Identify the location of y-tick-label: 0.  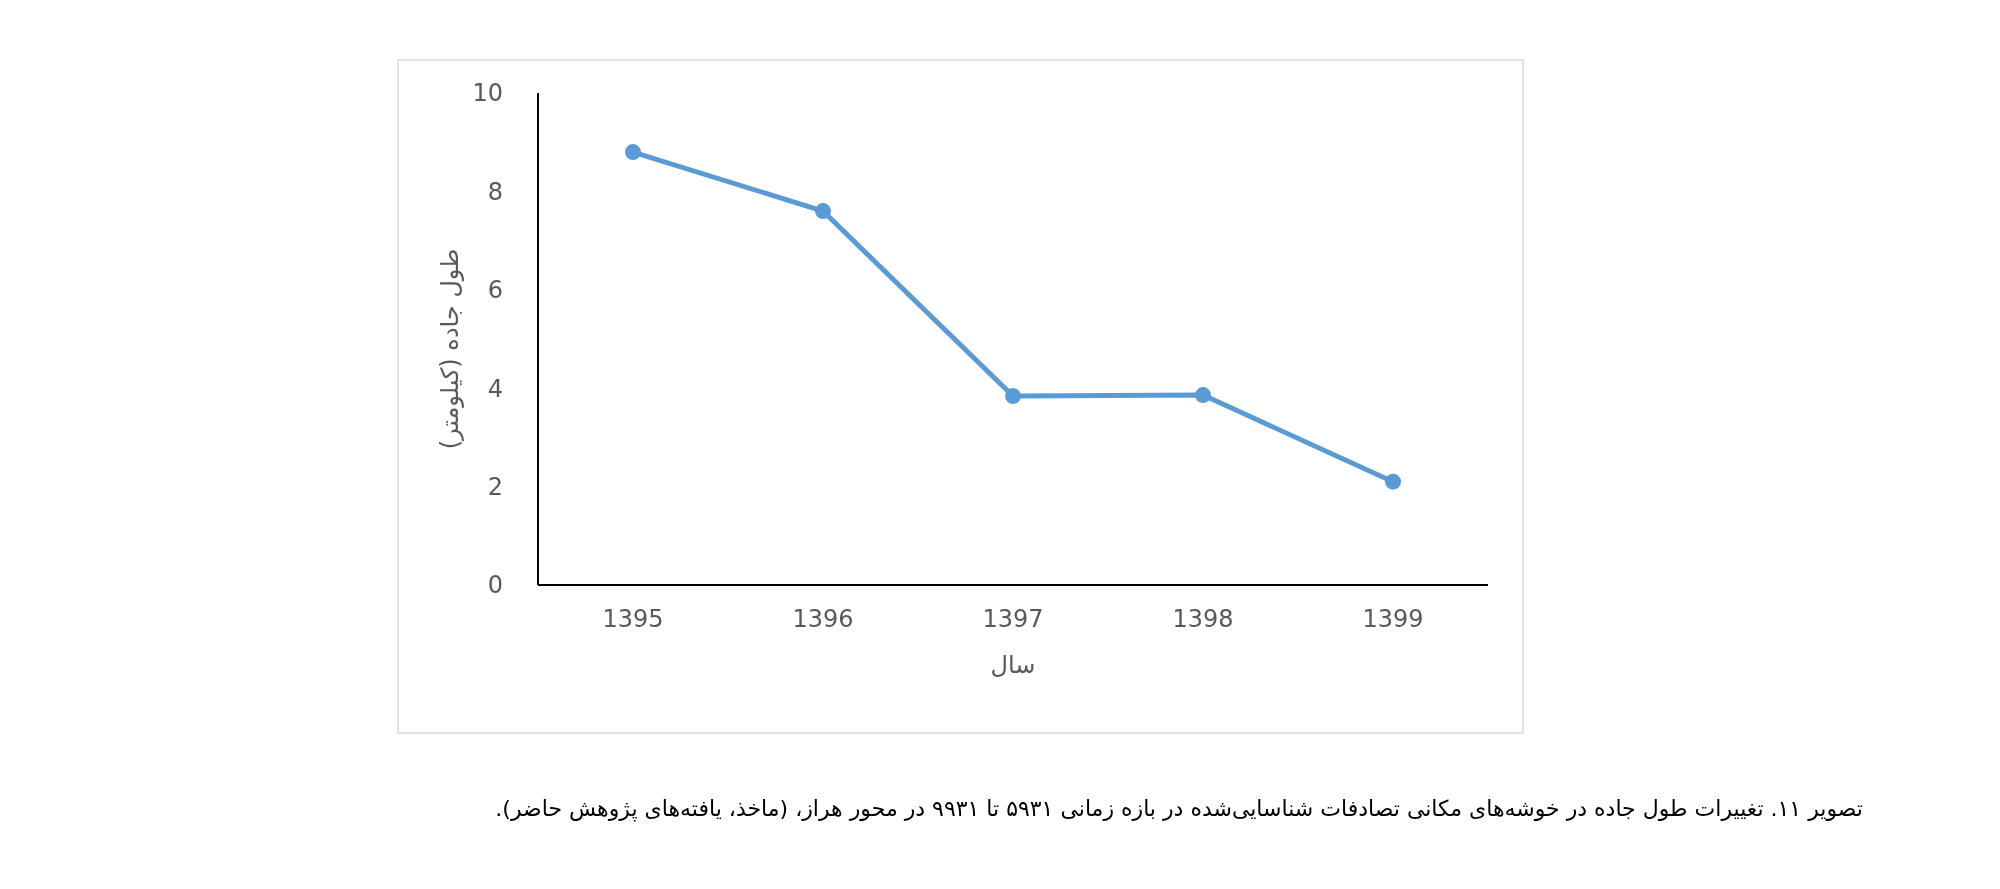
(495, 585).